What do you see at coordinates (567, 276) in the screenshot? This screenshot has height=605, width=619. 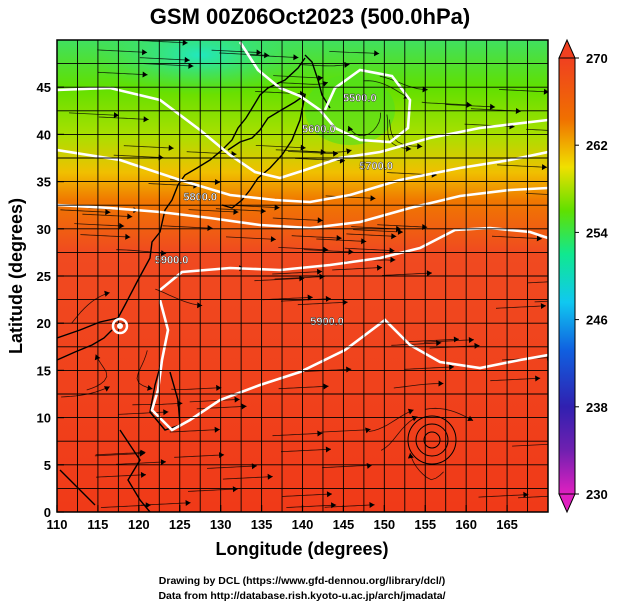 I see `colorbar-ramp` at bounding box center [567, 276].